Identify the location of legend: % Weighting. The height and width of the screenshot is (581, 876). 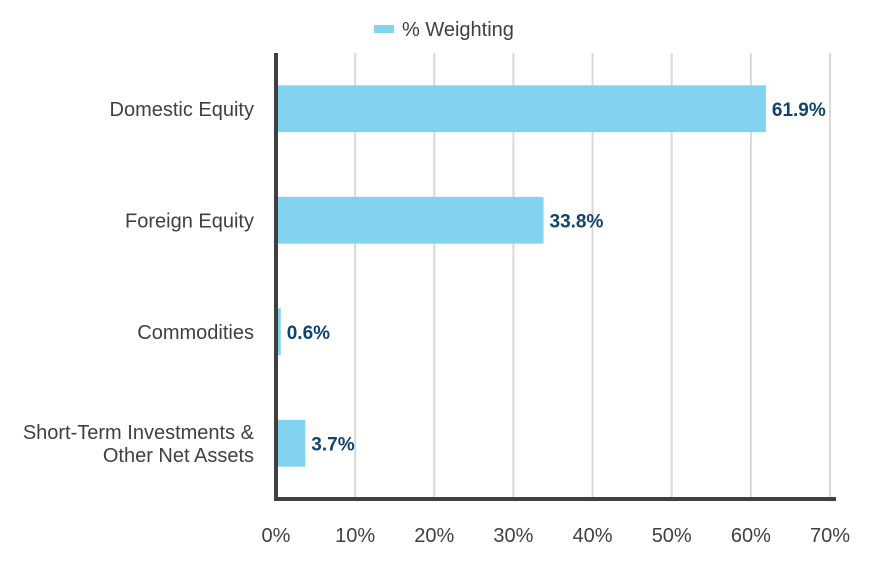
(444, 30).